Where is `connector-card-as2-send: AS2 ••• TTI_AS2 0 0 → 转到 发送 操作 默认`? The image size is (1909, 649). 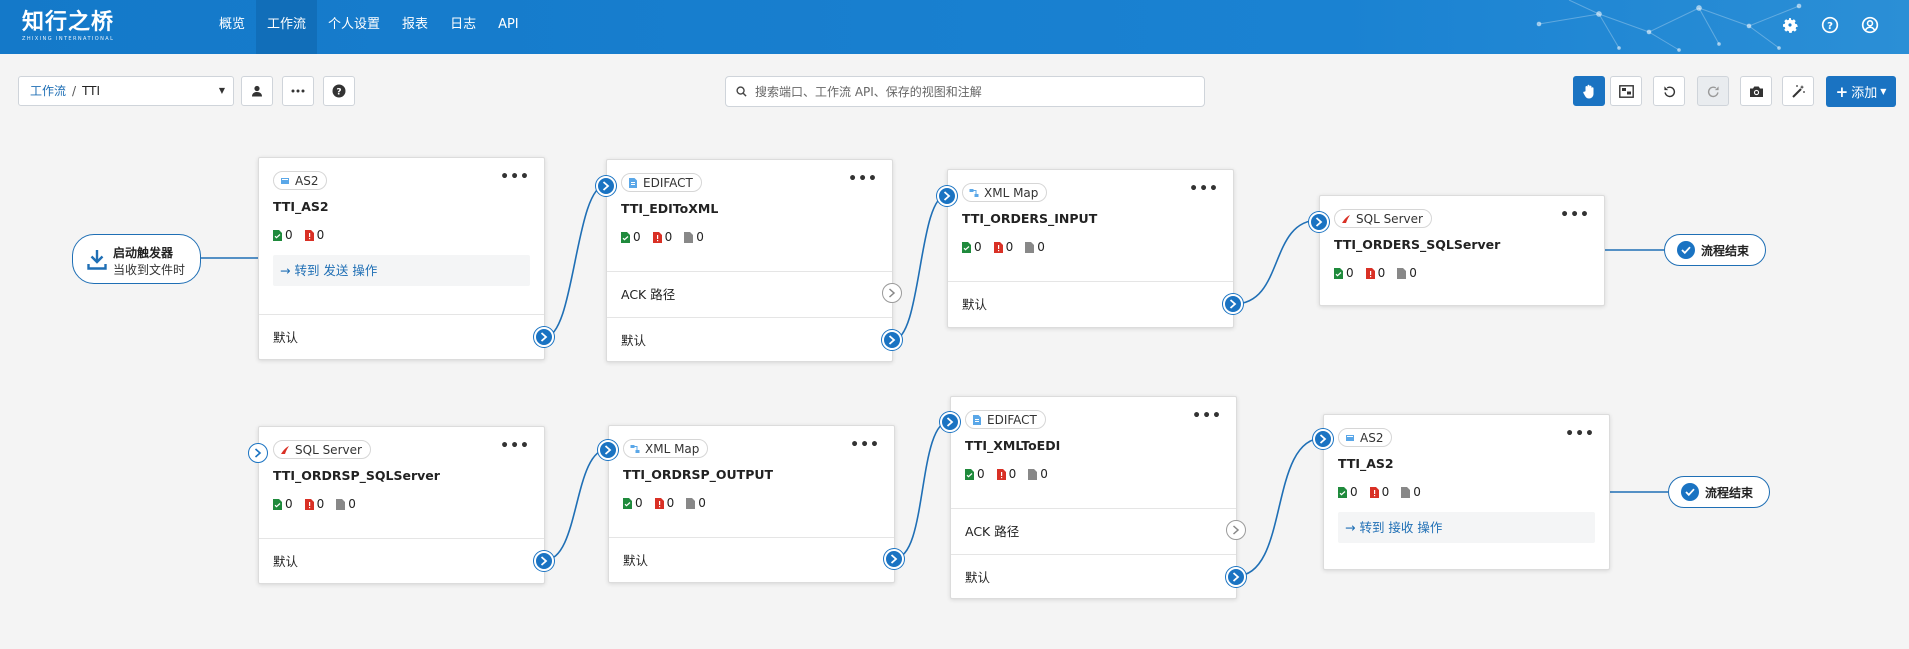 connector-card-as2-send: AS2 ••• TTI_AS2 0 0 → 转到 发送 操作 默认 is located at coordinates (406, 258).